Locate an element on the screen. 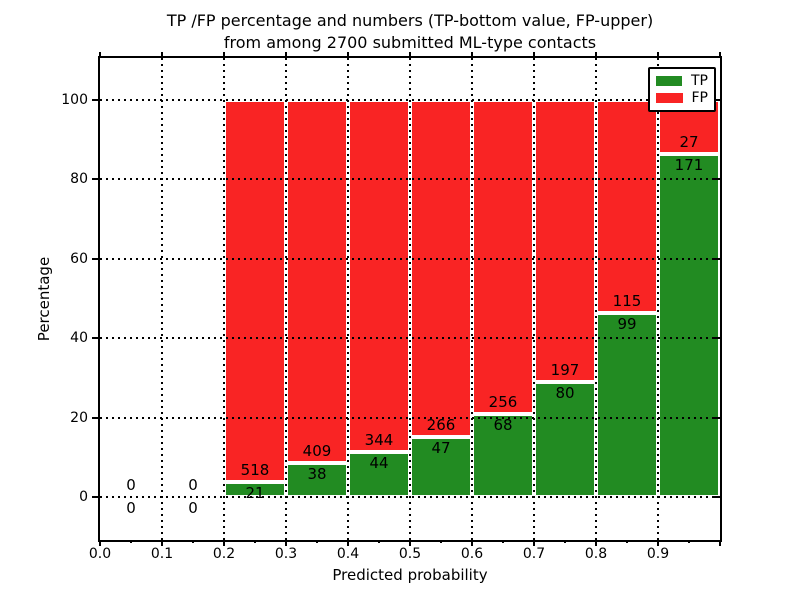 Image resolution: width=800 pixels, height=600 pixels. tp-count-label: 47 is located at coordinates (441, 448).